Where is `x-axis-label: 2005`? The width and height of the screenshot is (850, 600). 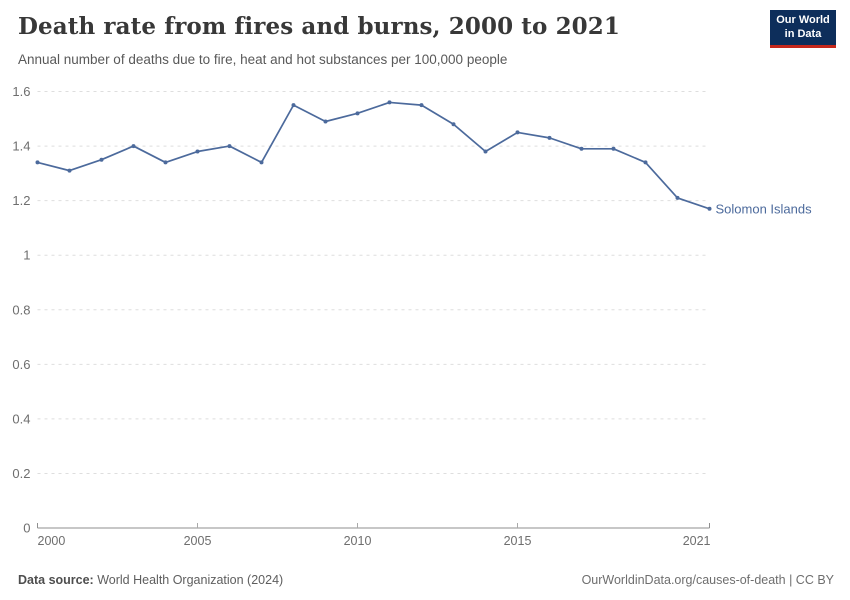 x-axis-label: 2005 is located at coordinates (198, 541).